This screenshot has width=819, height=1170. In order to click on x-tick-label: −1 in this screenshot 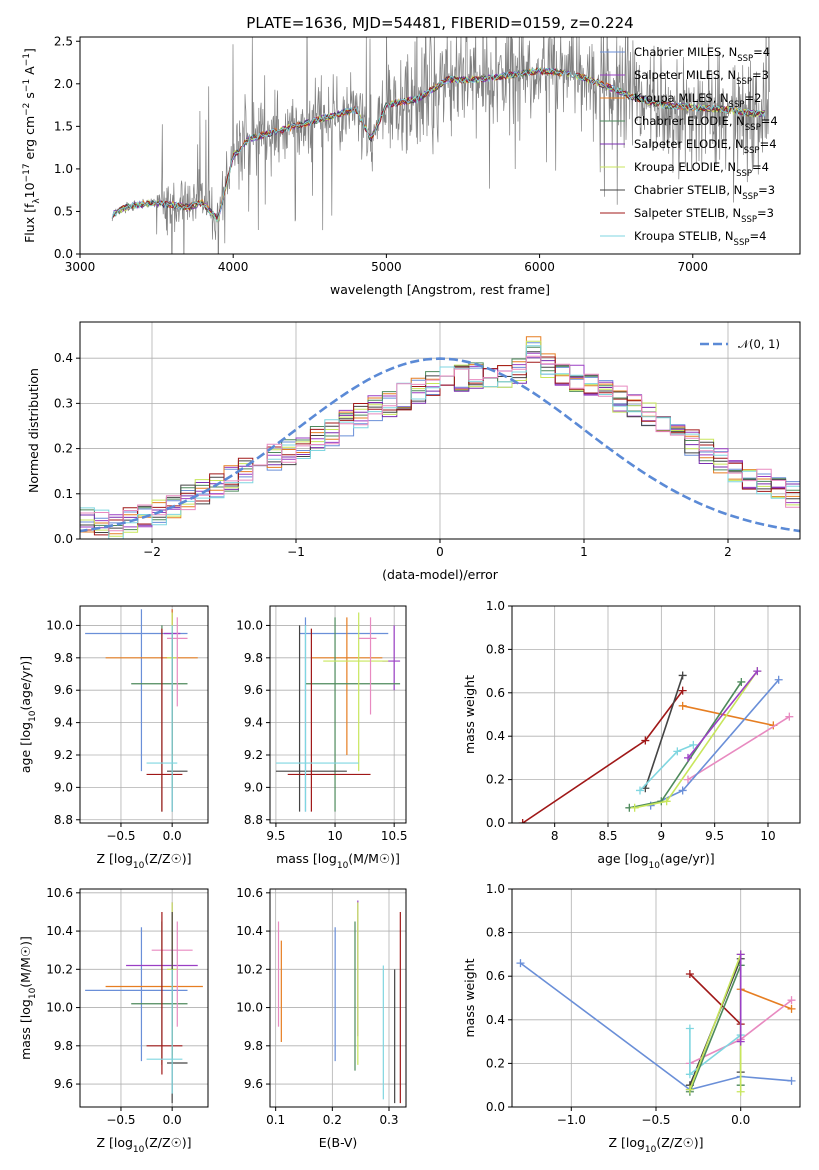, I will do `click(296, 552)`.